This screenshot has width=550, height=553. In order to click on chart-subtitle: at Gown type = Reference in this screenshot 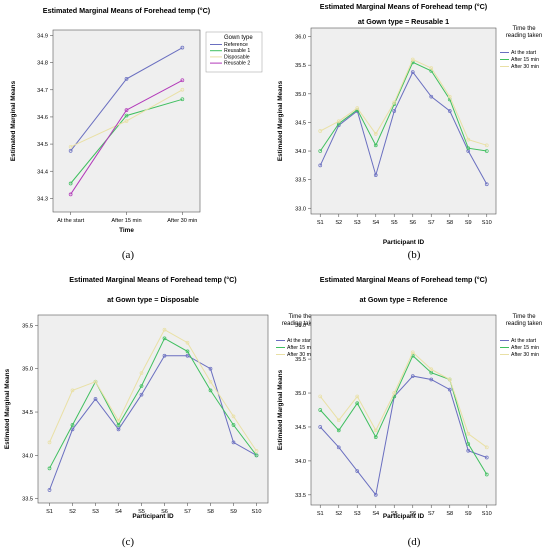, I will do `click(403, 299)`.